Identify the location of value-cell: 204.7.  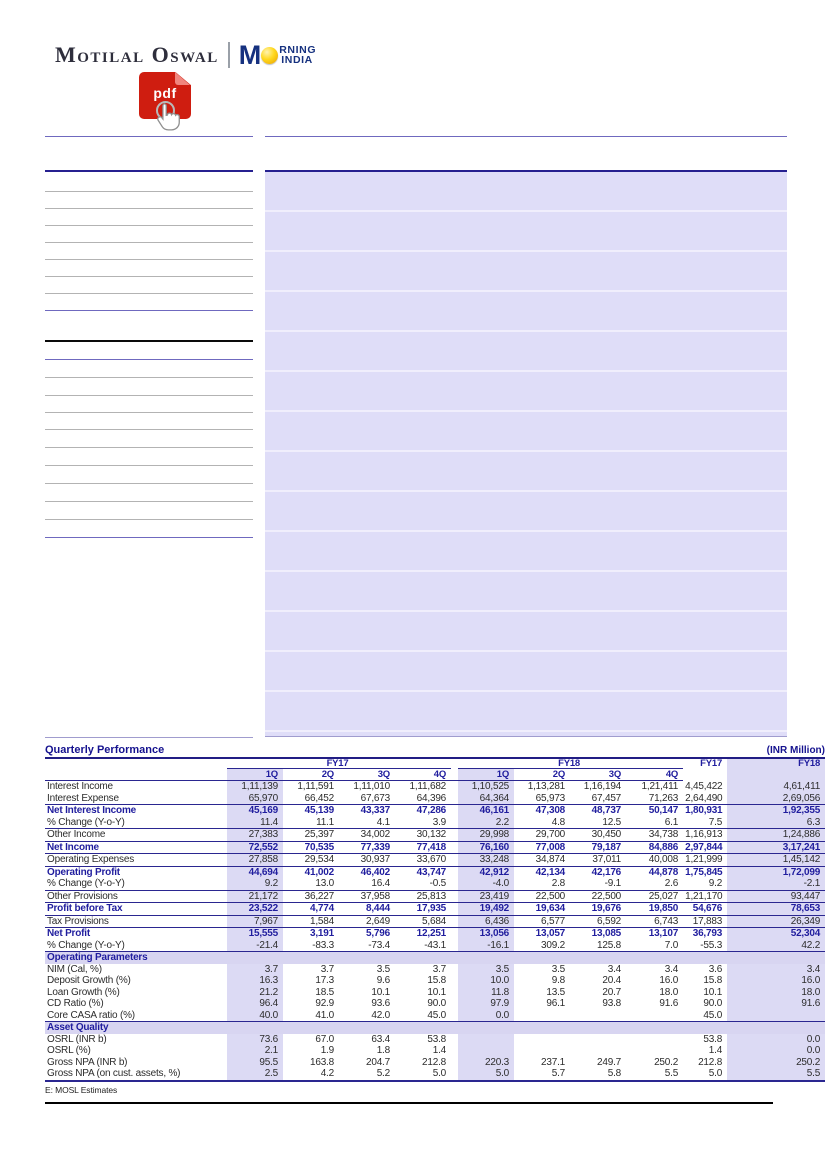
(377, 1062).